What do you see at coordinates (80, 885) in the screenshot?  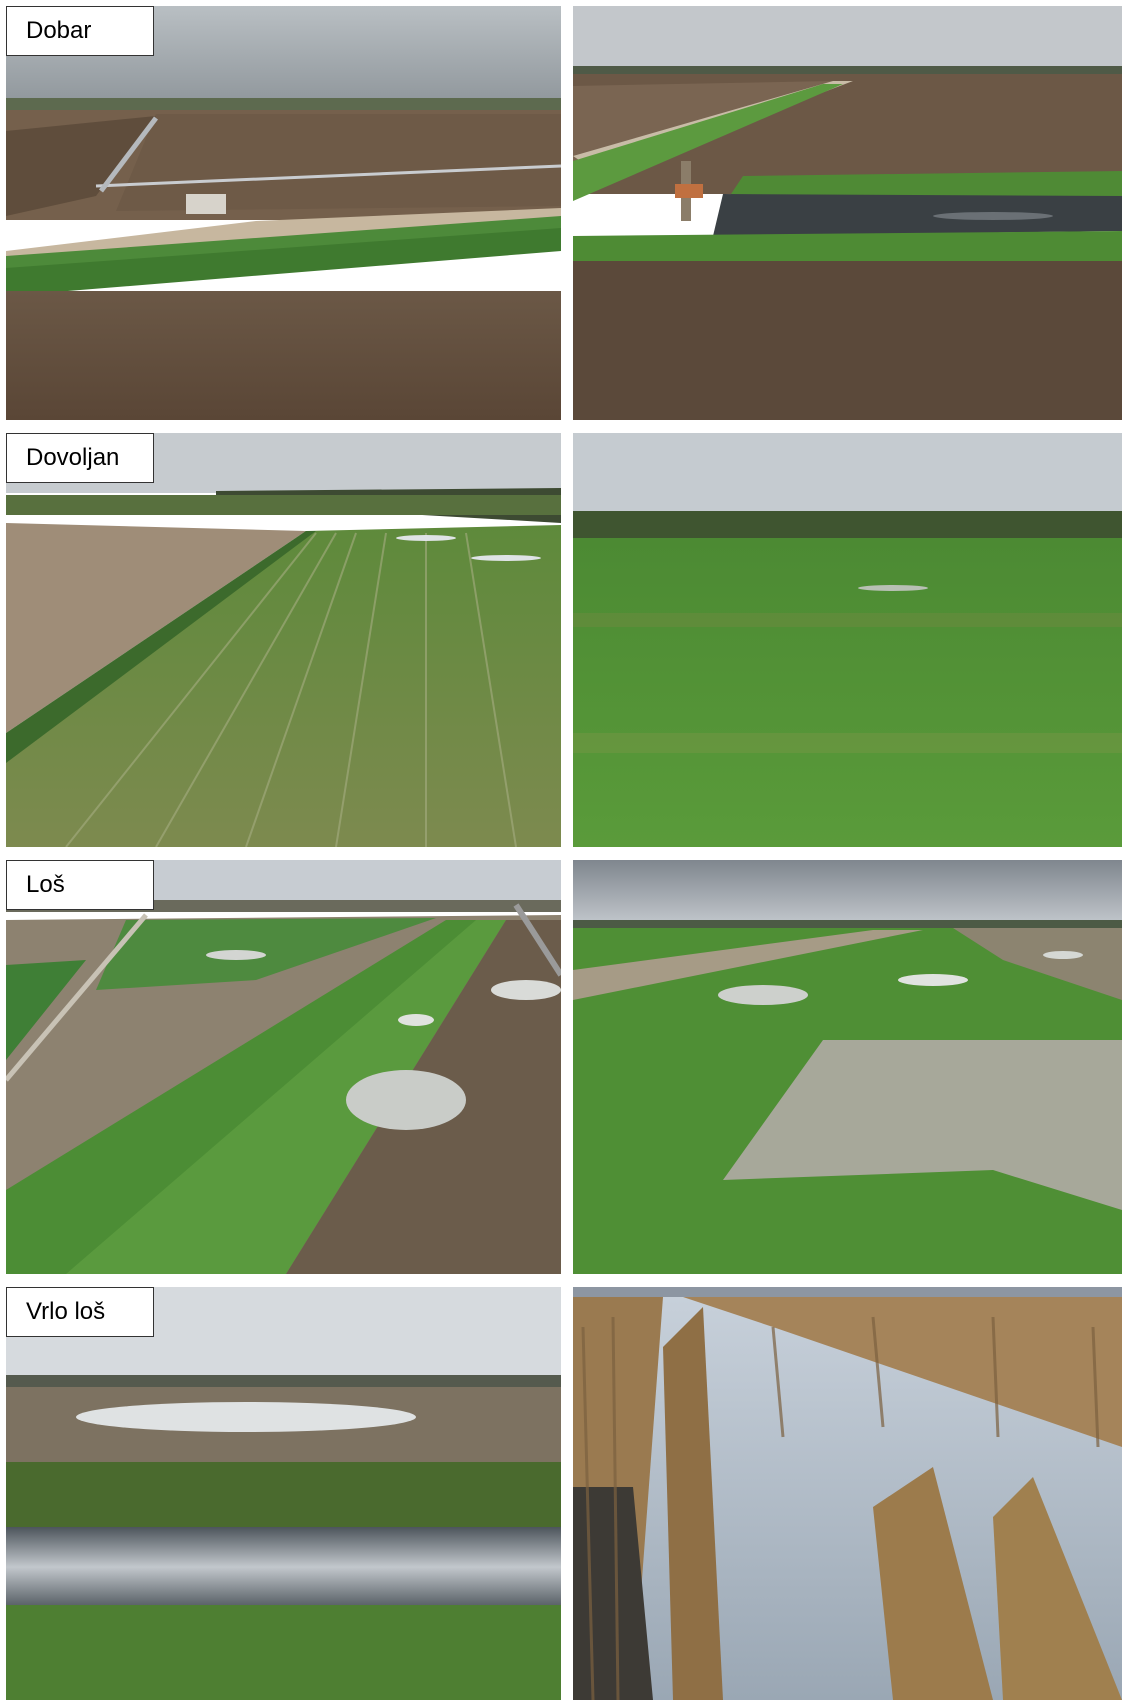 I see `rating-label-poor: Loš` at bounding box center [80, 885].